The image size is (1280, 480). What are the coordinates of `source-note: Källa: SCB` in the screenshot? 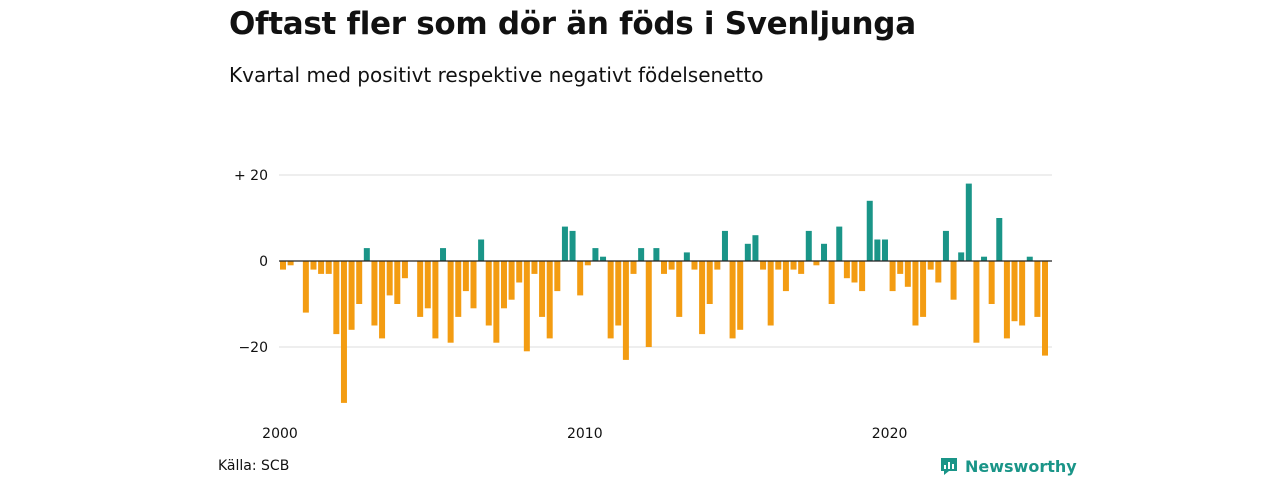 It's located at (254, 466).